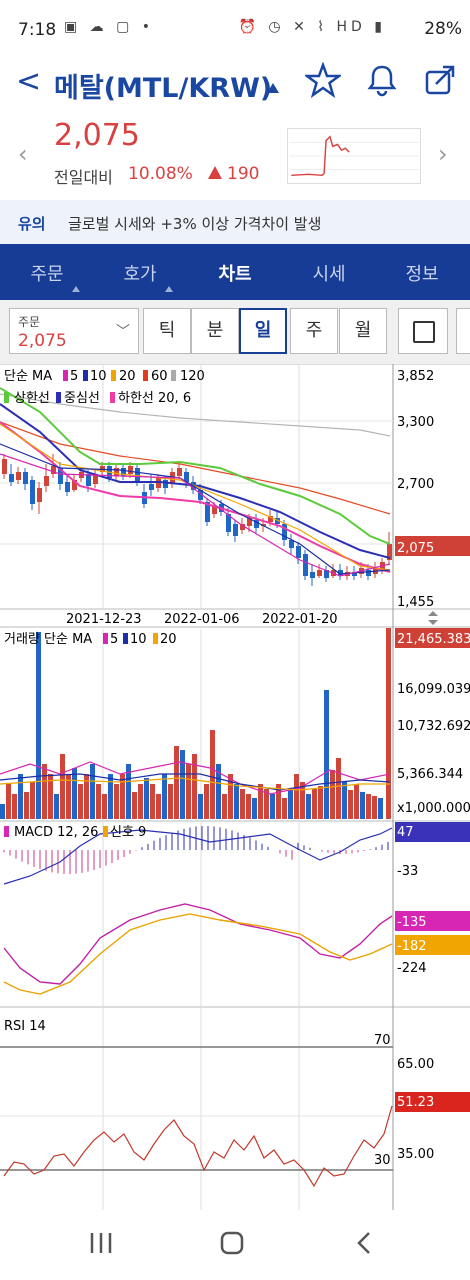 The width and height of the screenshot is (470, 1280). I want to click on recent-apps-icon, so click(101, 1243).